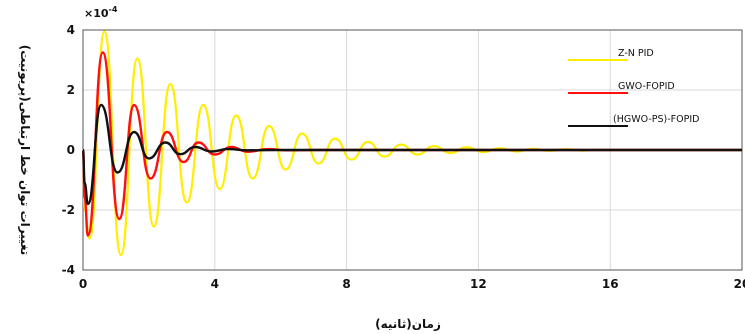  I want to click on y-tick-label: 4, so click(71, 30).